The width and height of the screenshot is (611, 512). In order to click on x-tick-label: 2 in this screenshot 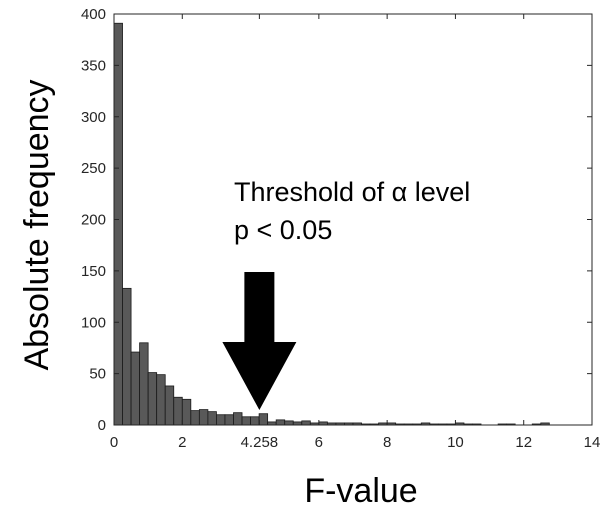, I will do `click(182, 442)`.